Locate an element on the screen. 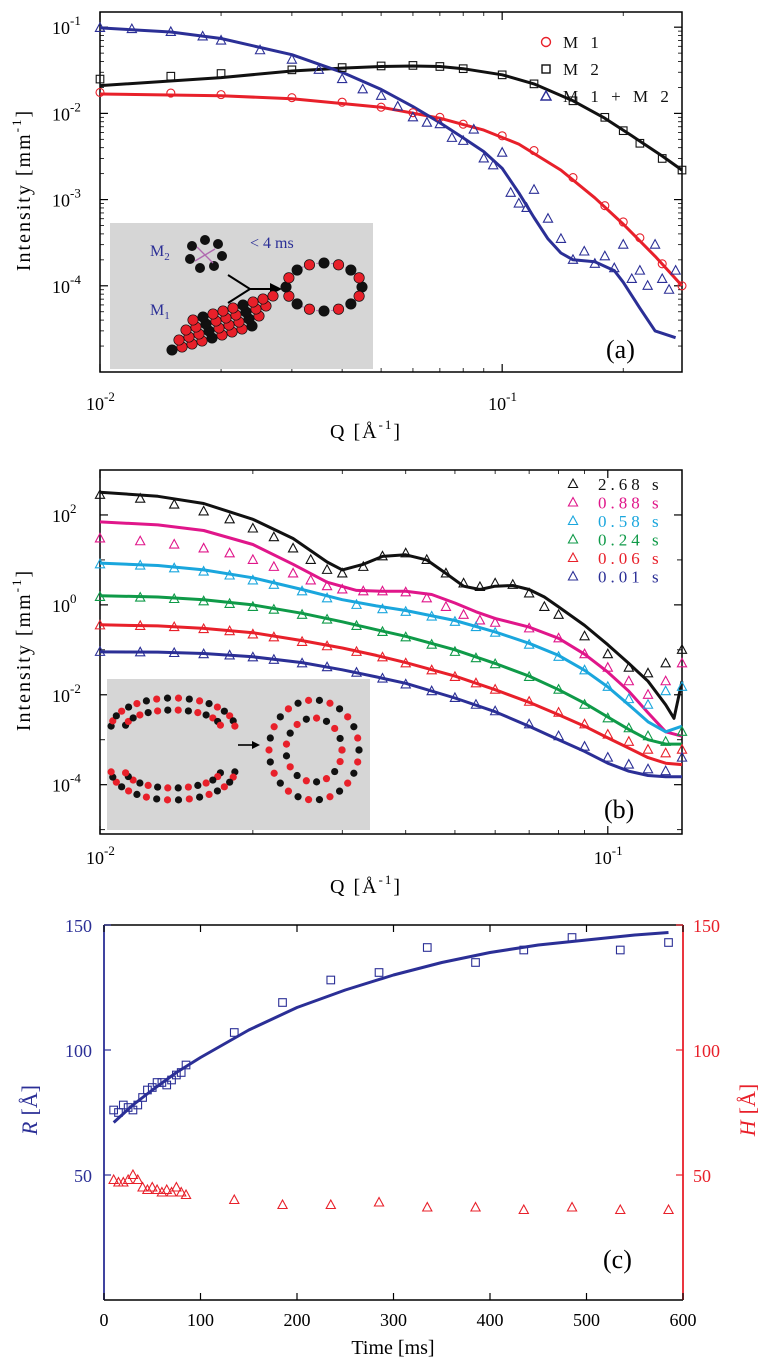 This screenshot has width=765, height=1362. panel-b-tag: (b) is located at coordinates (619, 809).